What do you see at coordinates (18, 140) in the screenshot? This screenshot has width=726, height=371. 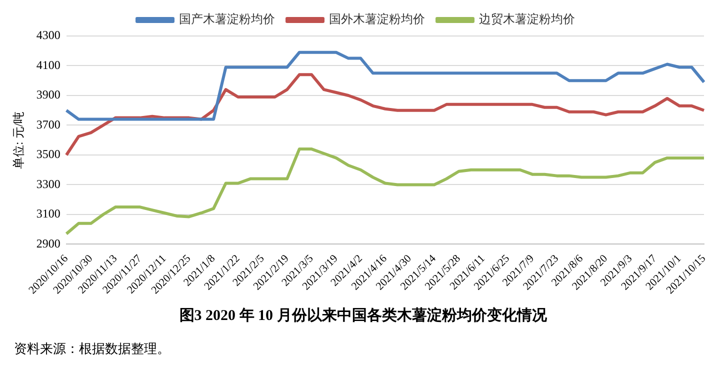 I see `y-axis-title: 单位: 元/吨` at bounding box center [18, 140].